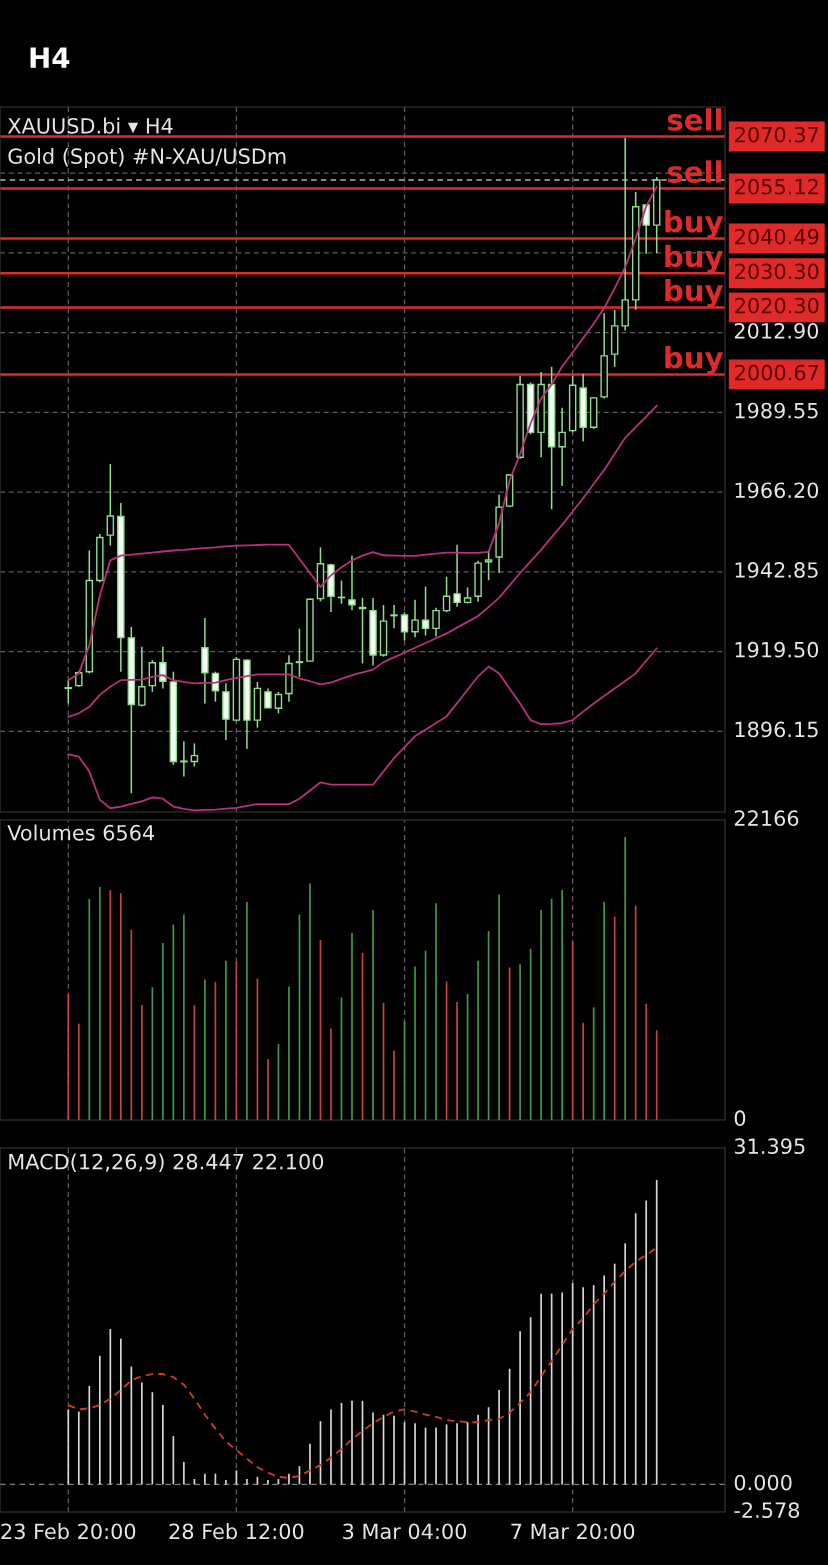 The width and height of the screenshot is (828, 1565). I want to click on y-tick-label: 1989.55, so click(776, 410).